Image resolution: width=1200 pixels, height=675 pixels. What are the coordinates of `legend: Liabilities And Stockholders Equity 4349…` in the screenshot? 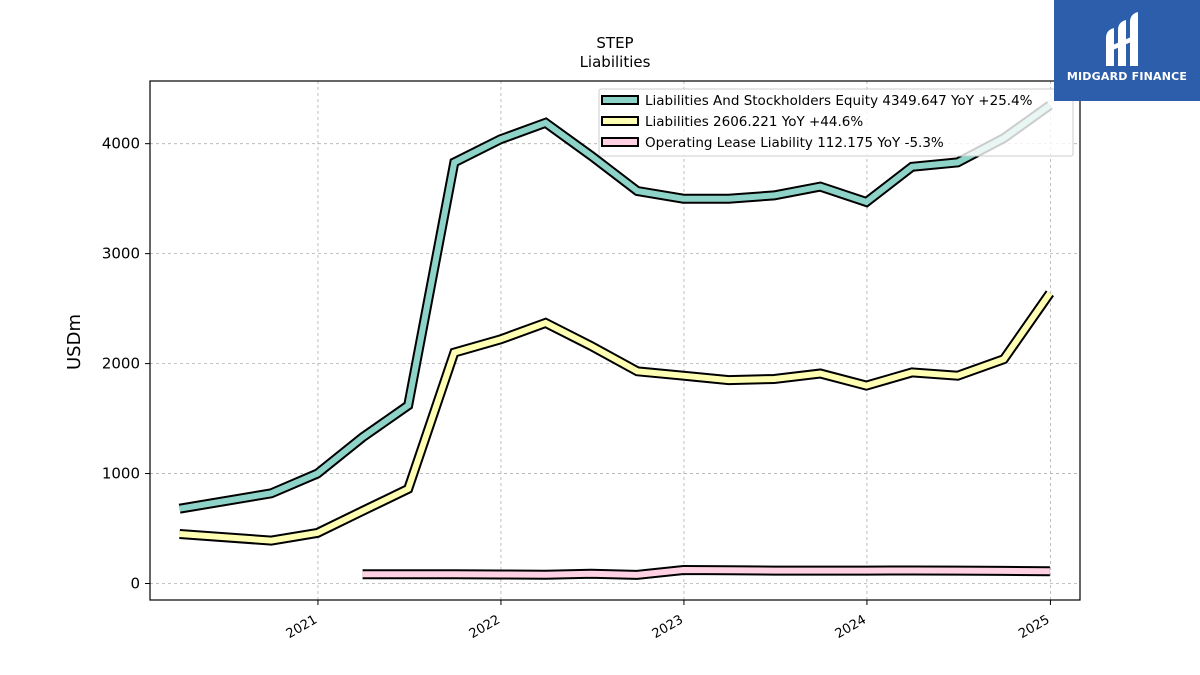 It's located at (836, 122).